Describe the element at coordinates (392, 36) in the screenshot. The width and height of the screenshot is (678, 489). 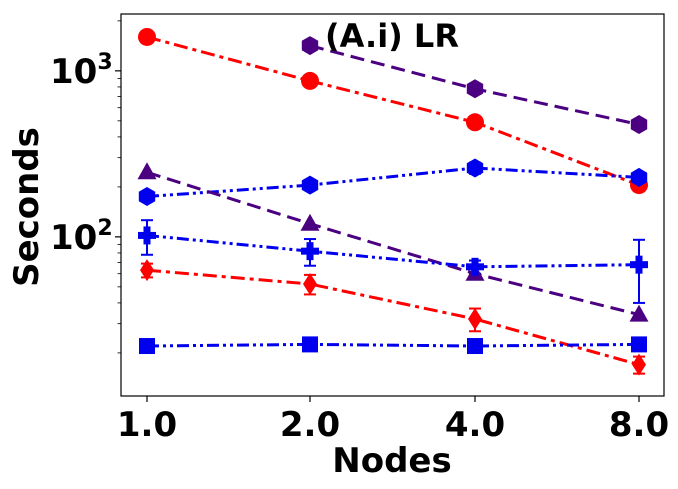
I see `chart-title: (A.i) LR` at that location.